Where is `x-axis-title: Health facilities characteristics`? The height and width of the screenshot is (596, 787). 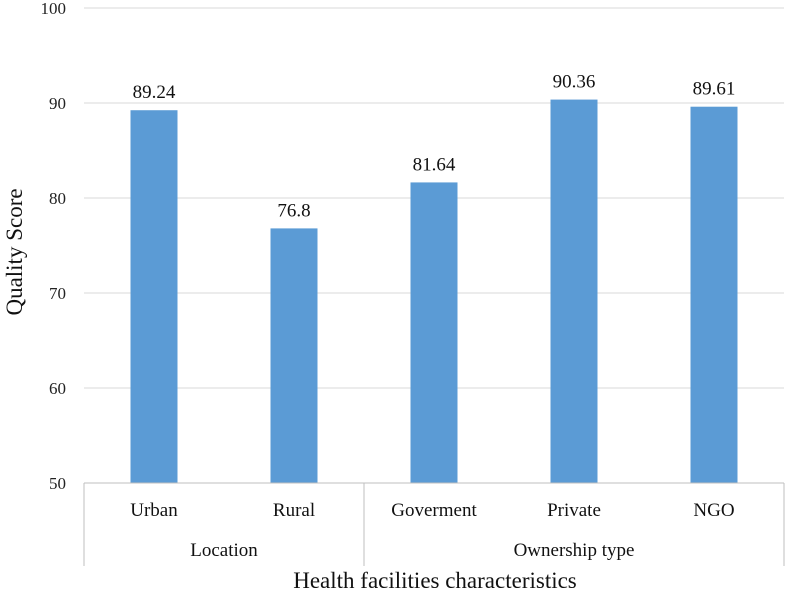
x-axis-title: Health facilities characteristics is located at coordinates (435, 580).